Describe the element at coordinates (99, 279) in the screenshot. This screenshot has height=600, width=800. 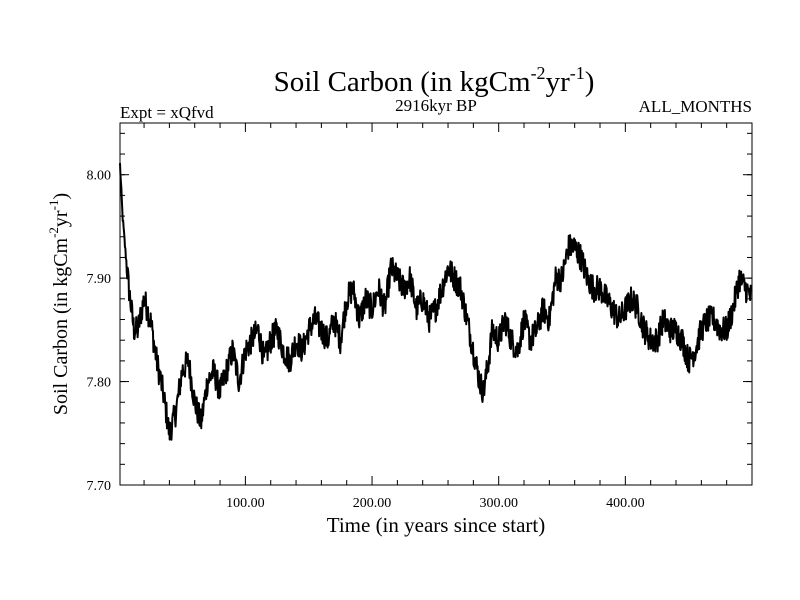
I see `y-tick-label: 7.90` at that location.